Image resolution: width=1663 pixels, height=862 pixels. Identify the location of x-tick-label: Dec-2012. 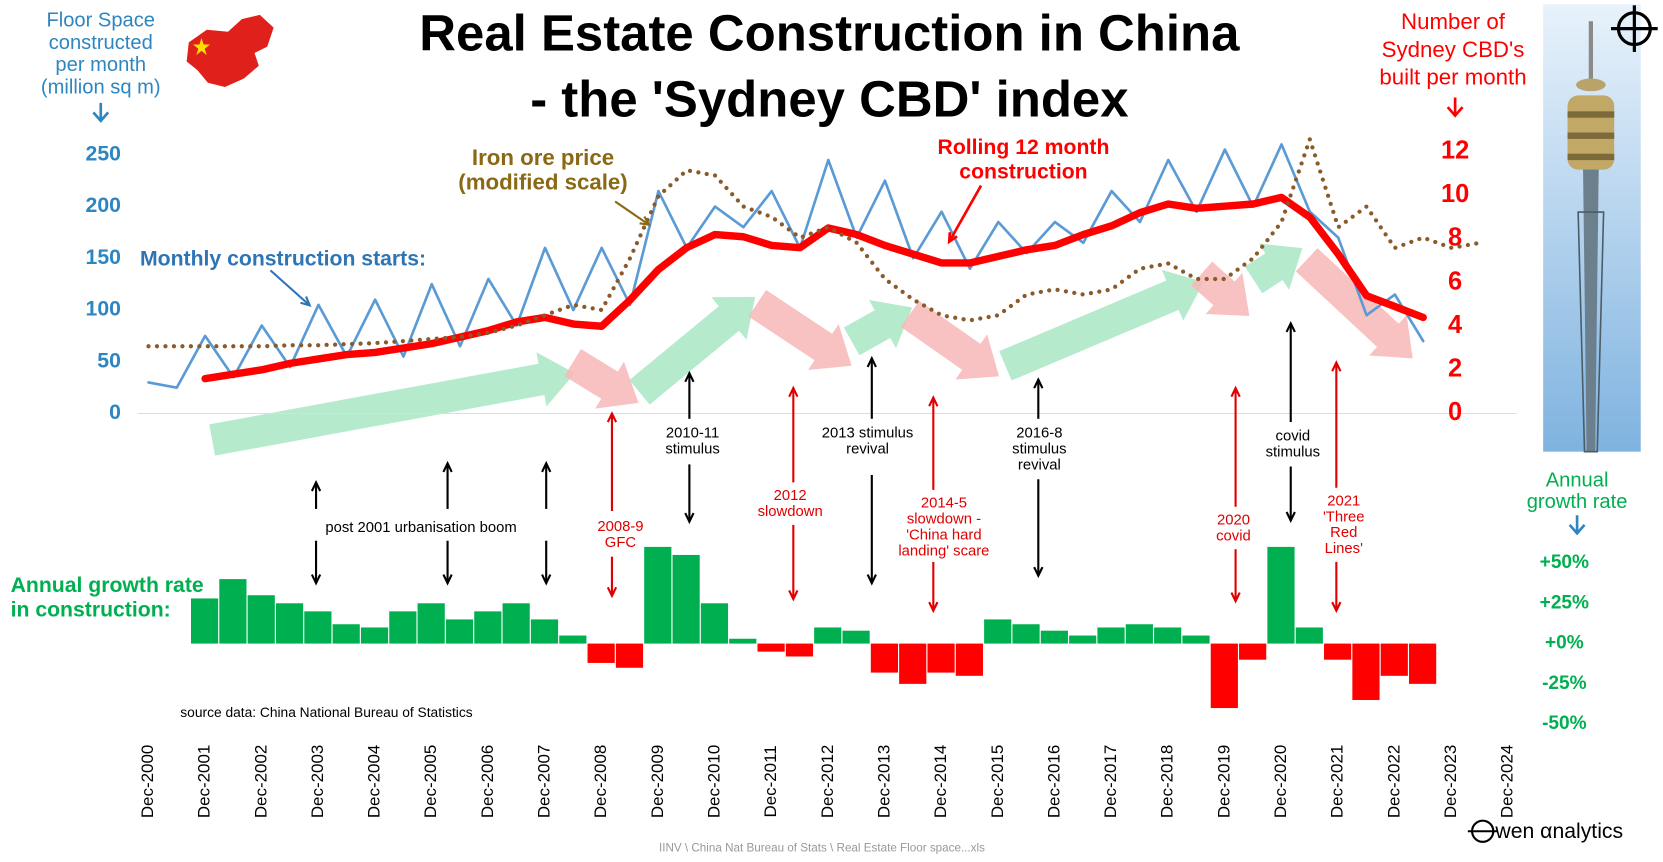
(827, 782).